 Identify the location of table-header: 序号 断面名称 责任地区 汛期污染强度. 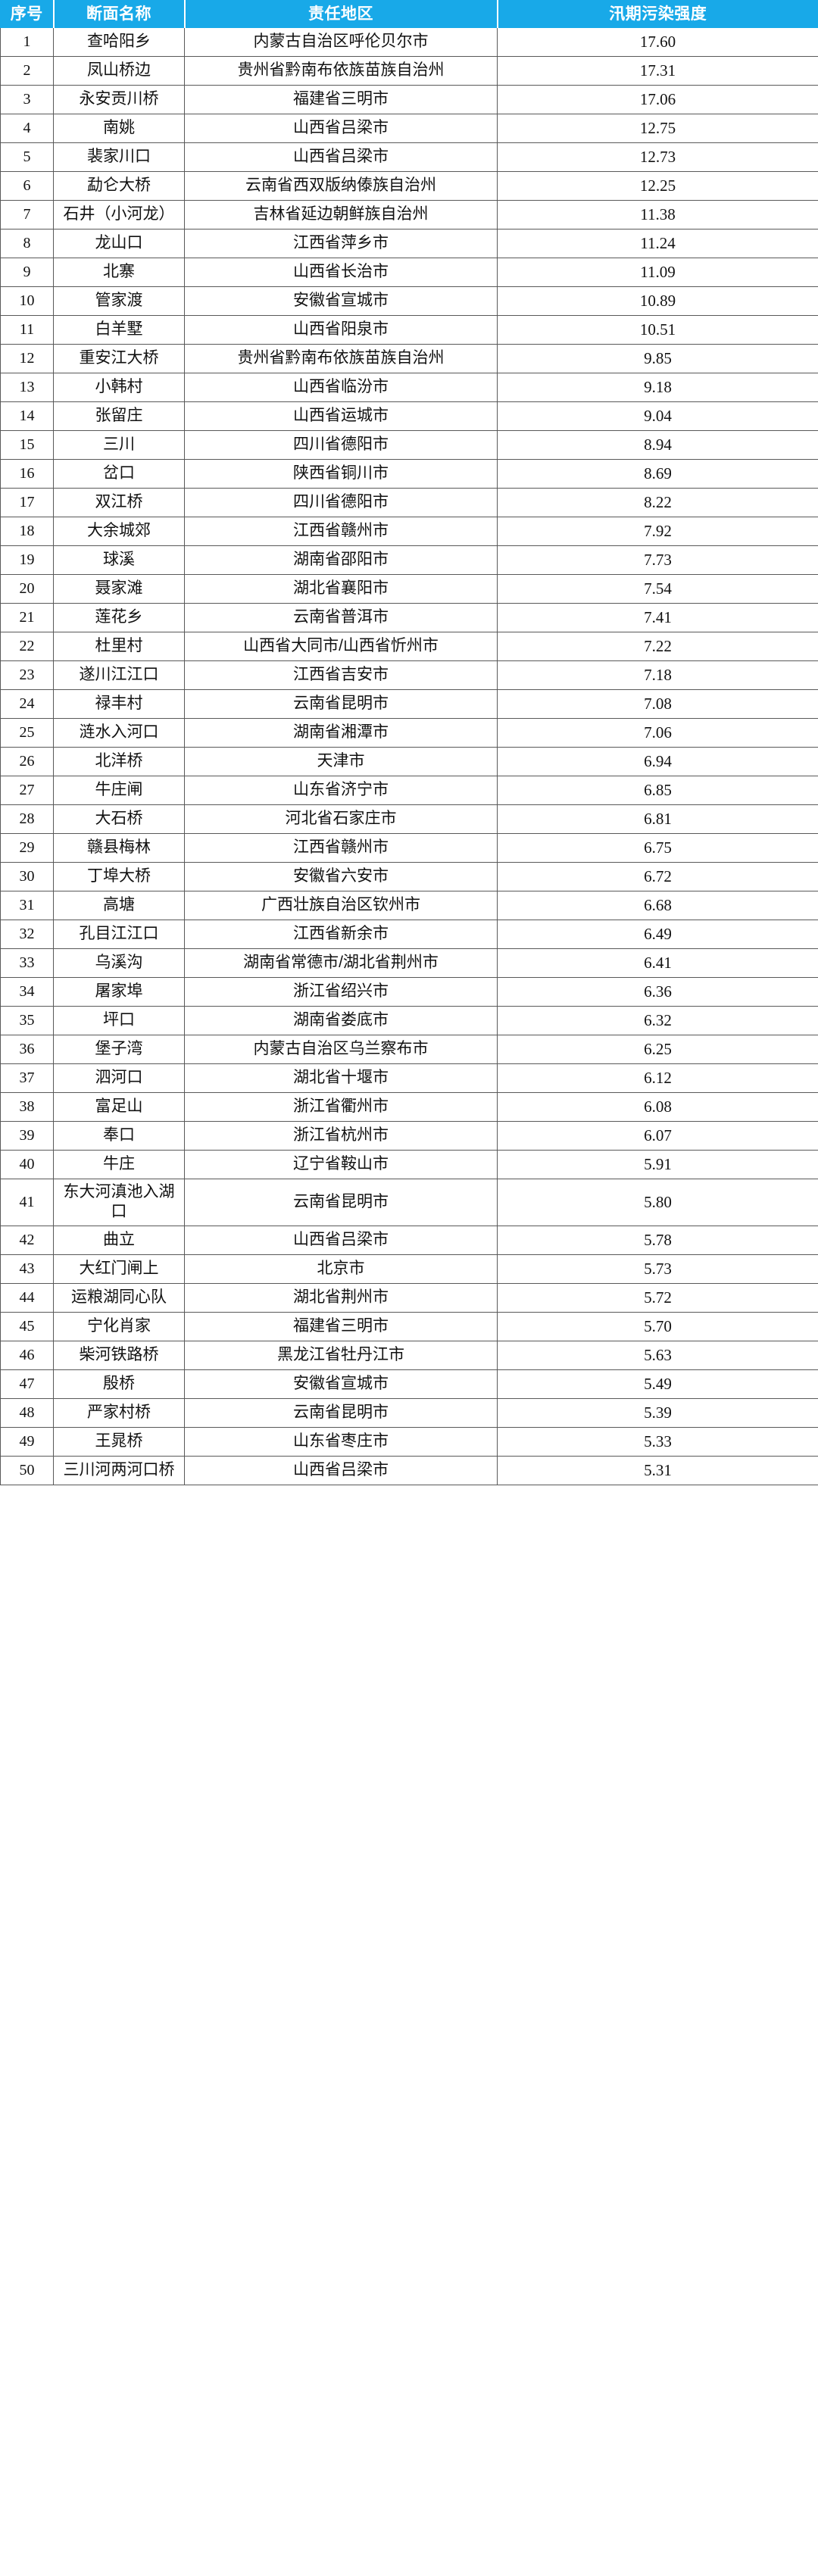
(409, 14).